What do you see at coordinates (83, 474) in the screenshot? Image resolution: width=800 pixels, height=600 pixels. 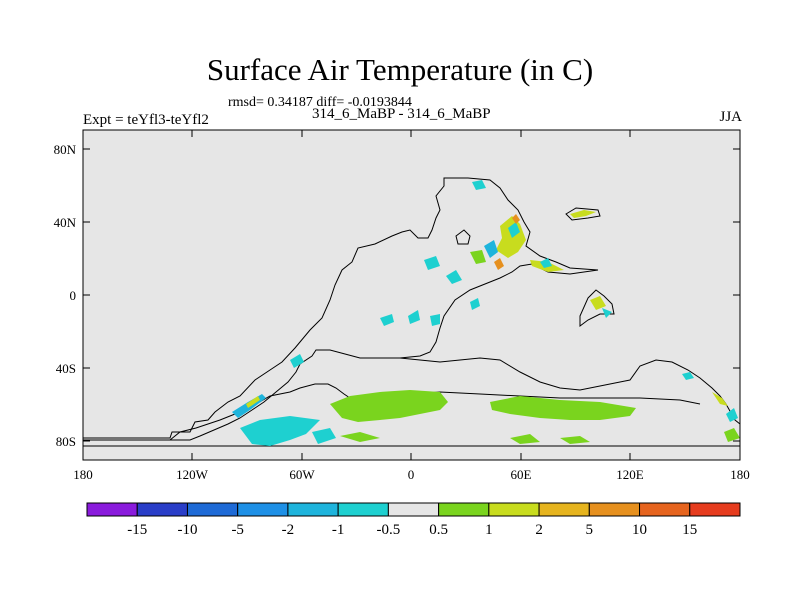 I see `lon-label-180w: 180` at bounding box center [83, 474].